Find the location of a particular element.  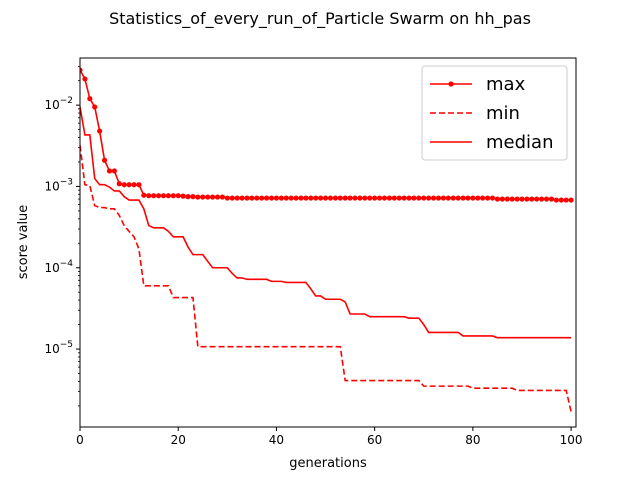

x-axis-ticks: 0 20 40 60 80 100 is located at coordinates (329, 437).